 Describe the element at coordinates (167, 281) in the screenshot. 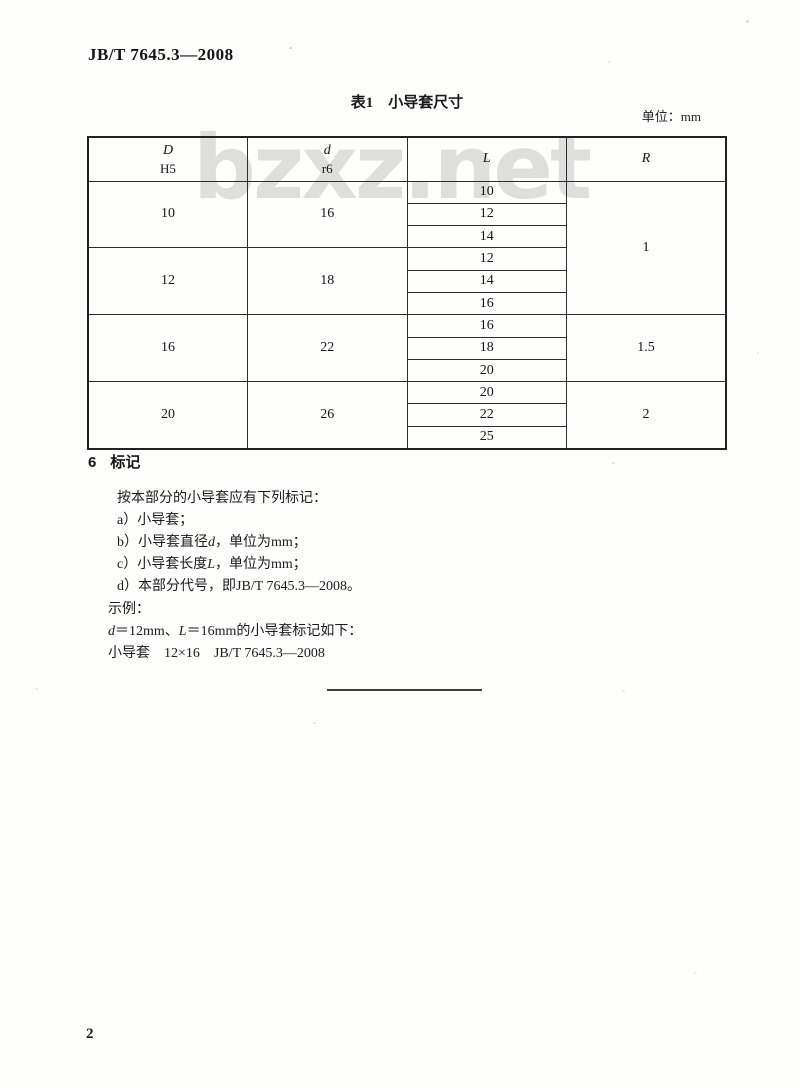

I see `cell-D: 12` at that location.